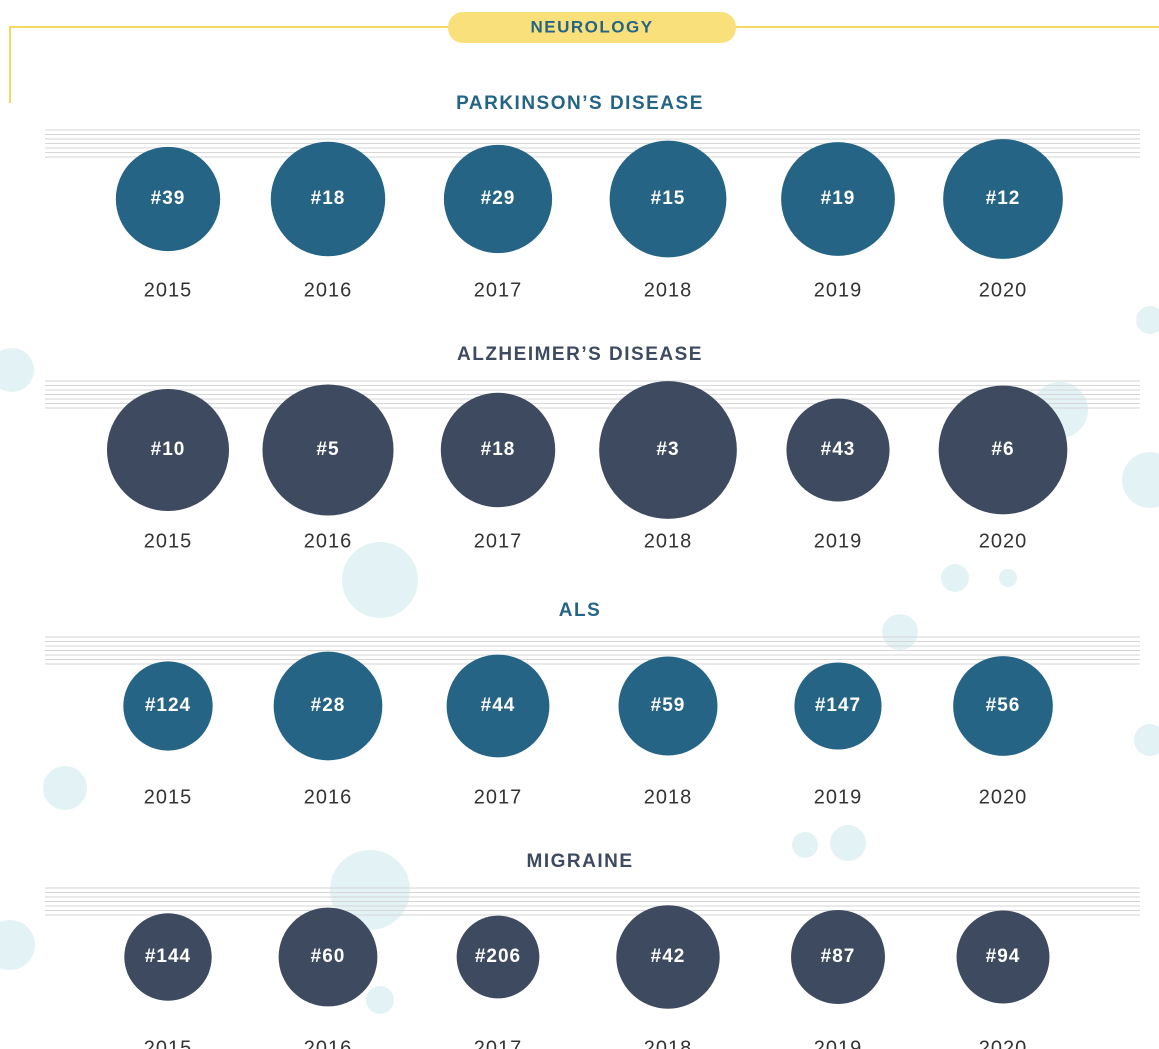  I want to click on rank-label: #144, so click(168, 956).